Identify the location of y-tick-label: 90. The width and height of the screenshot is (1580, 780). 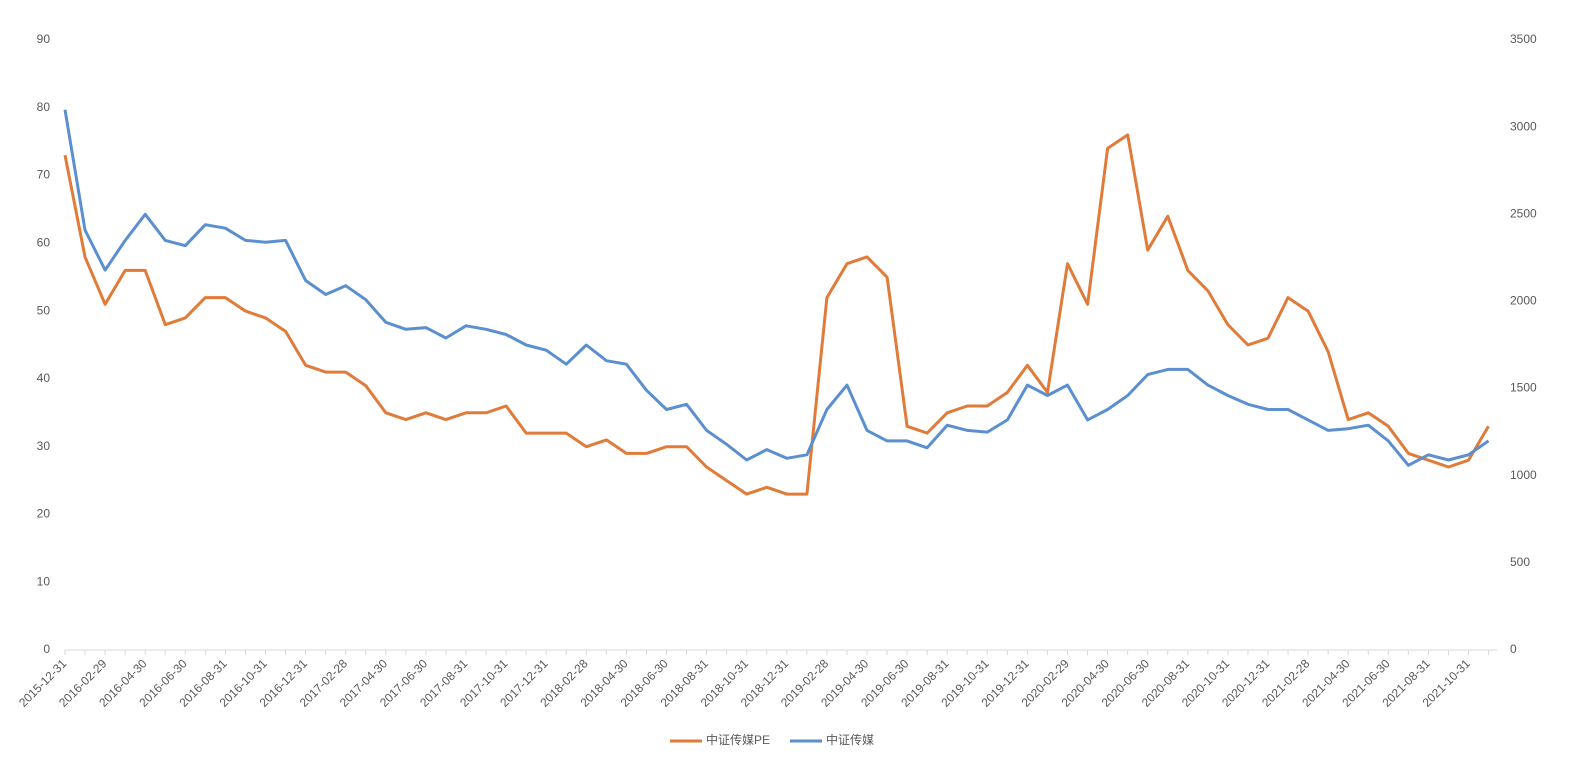
(44, 39).